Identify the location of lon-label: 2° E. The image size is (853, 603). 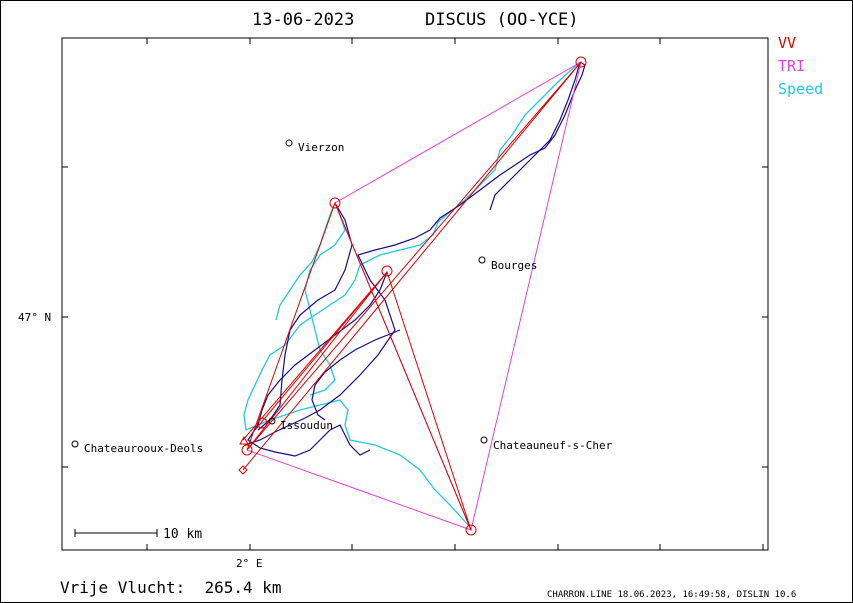
(249, 563).